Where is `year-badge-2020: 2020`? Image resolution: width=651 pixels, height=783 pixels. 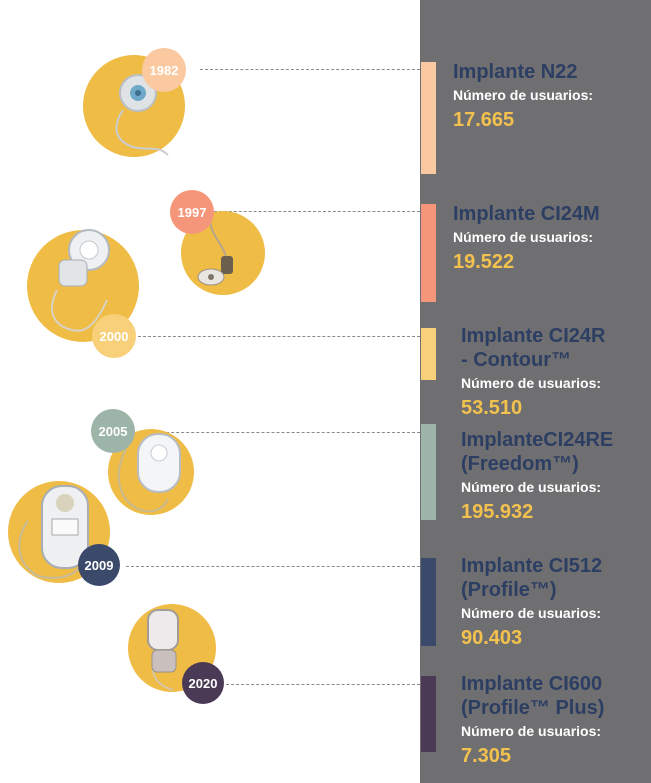 year-badge-2020: 2020 is located at coordinates (203, 683).